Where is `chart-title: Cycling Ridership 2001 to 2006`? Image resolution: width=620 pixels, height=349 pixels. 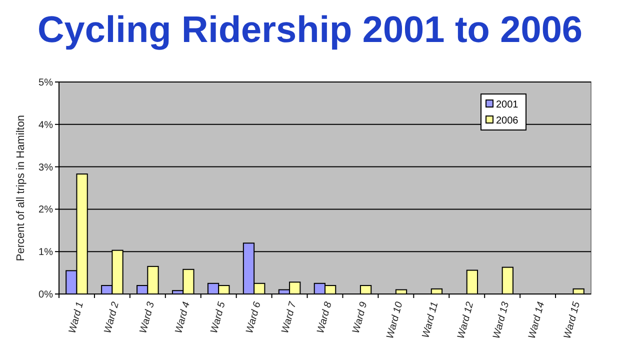
chart-title: Cycling Ridership 2001 to 2006 is located at coordinates (310, 29).